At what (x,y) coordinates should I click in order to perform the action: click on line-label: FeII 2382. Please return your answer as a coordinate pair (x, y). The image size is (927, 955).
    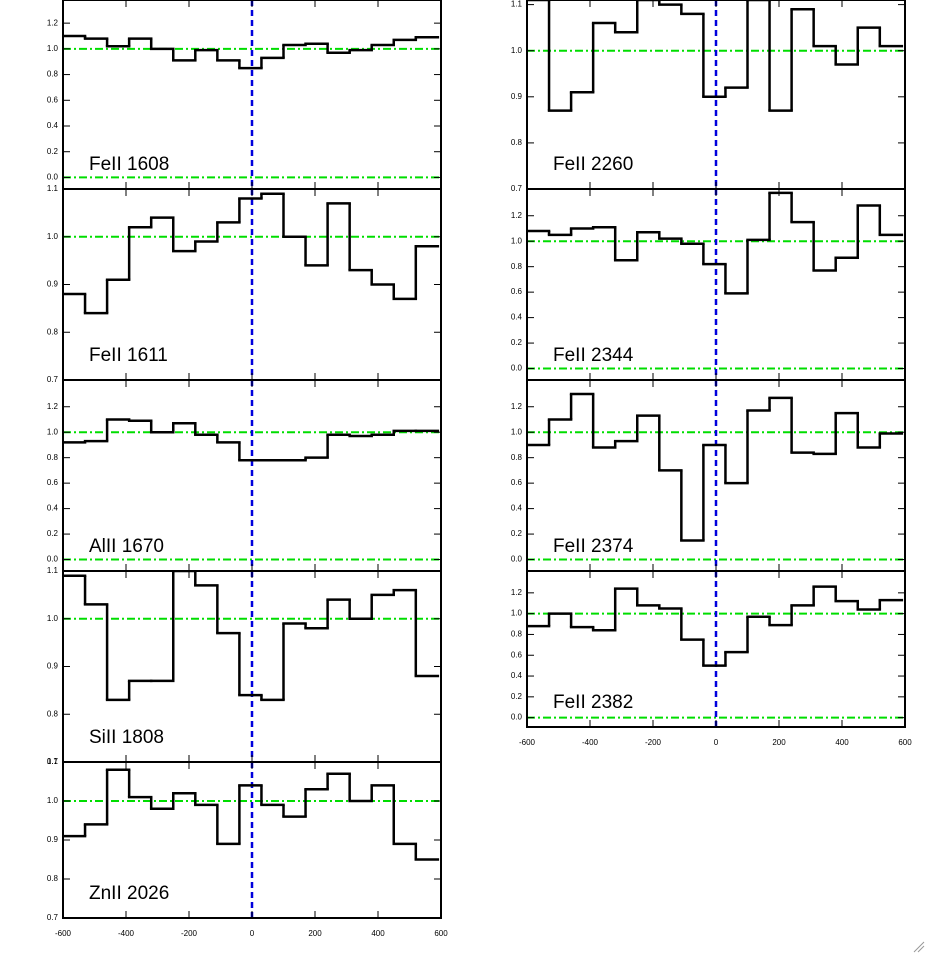
    Looking at the image, I should click on (593, 702).